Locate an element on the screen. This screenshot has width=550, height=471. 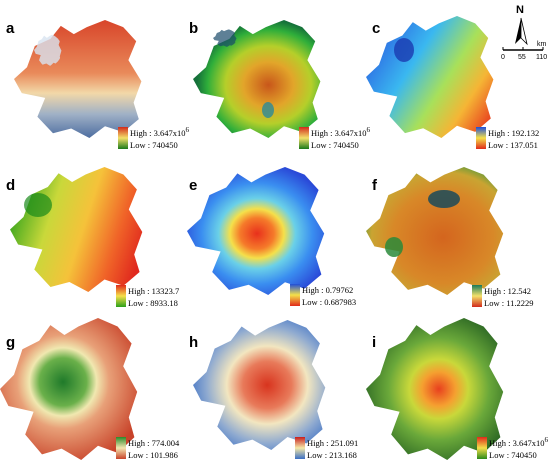
panel-b: b High : 3.647x106 Low : 740450 is located at coordinates (276, 78).